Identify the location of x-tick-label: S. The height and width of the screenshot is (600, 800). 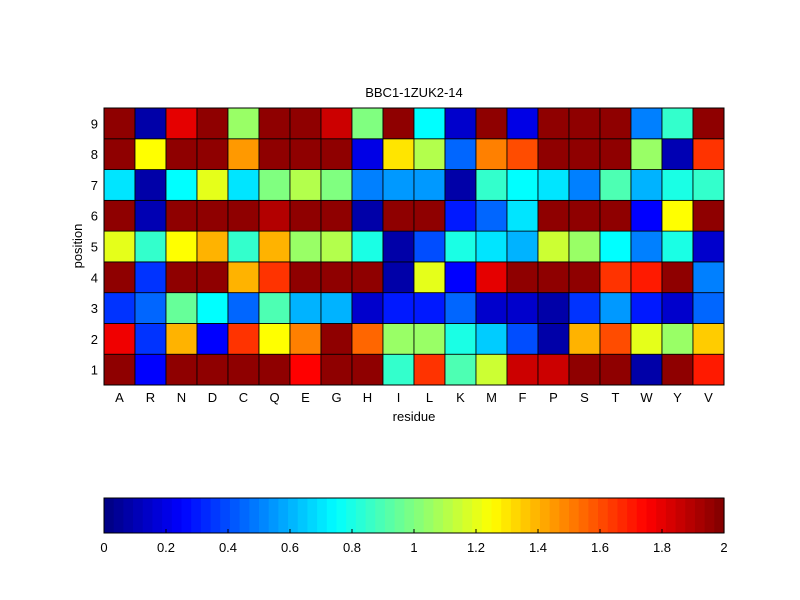
(584, 397).